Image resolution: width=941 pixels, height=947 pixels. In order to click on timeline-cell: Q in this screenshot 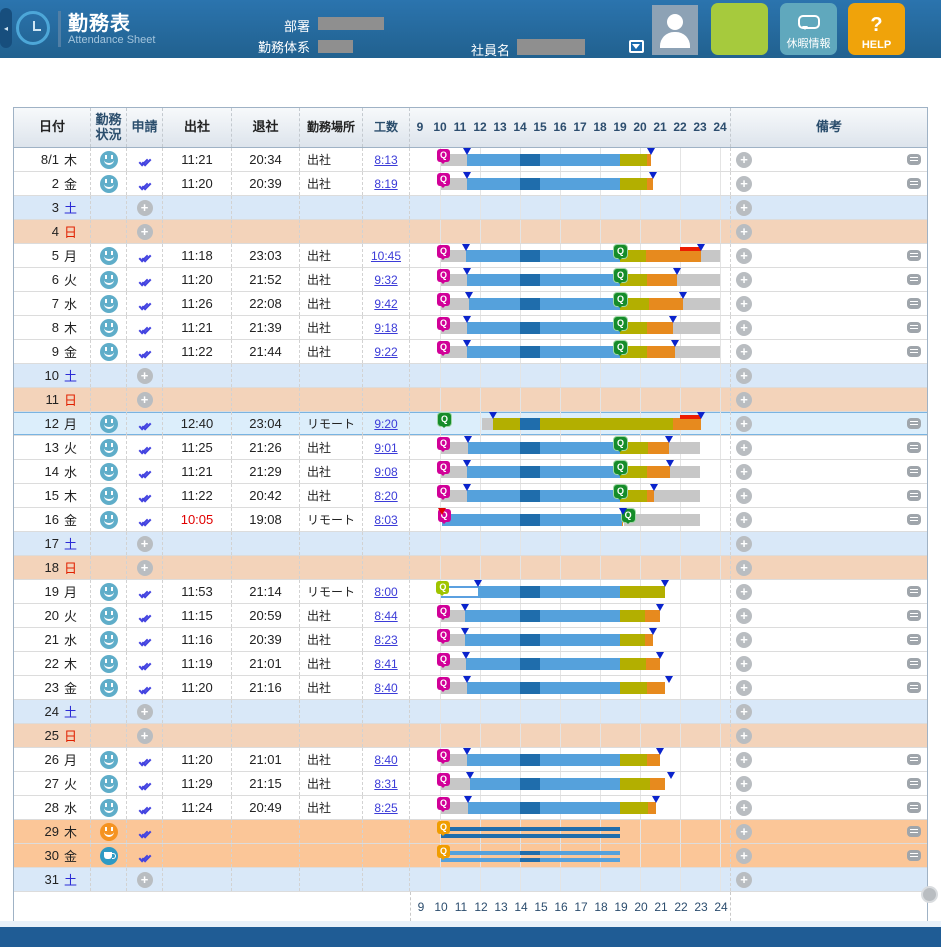, I will do `click(570, 183)`.